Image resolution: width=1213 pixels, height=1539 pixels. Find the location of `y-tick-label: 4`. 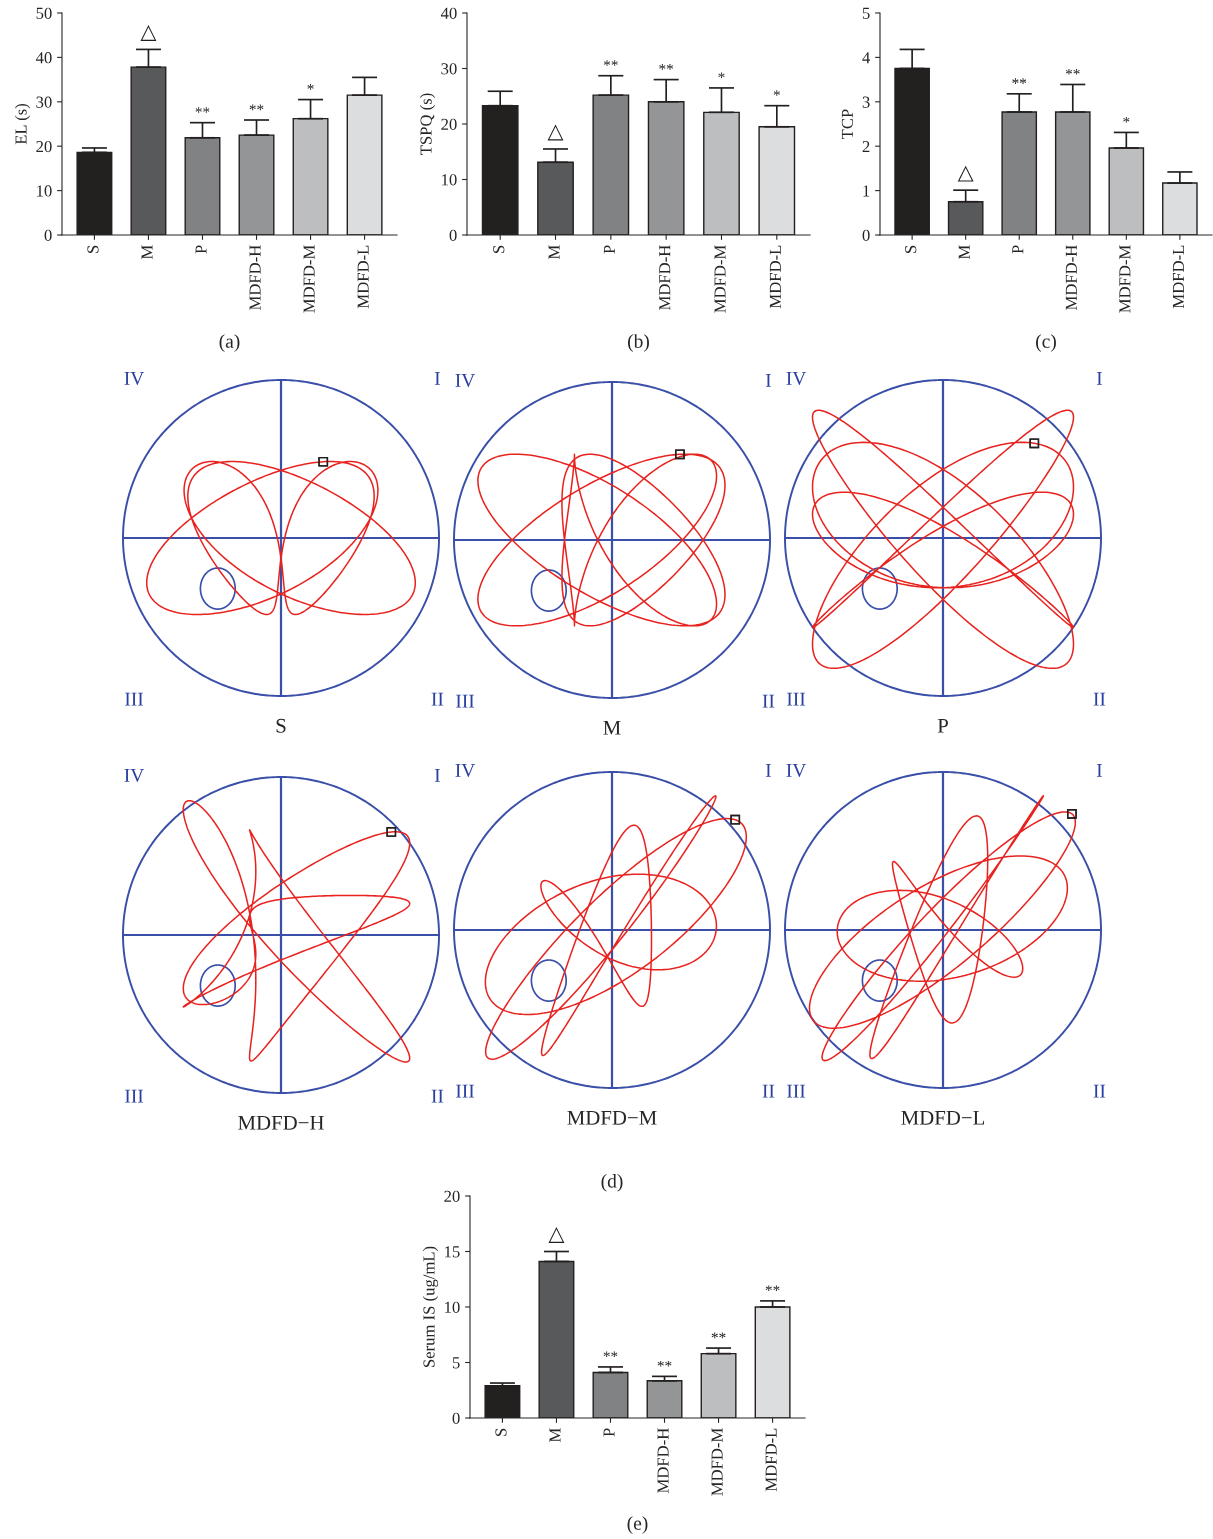

y-tick-label: 4 is located at coordinates (866, 58).